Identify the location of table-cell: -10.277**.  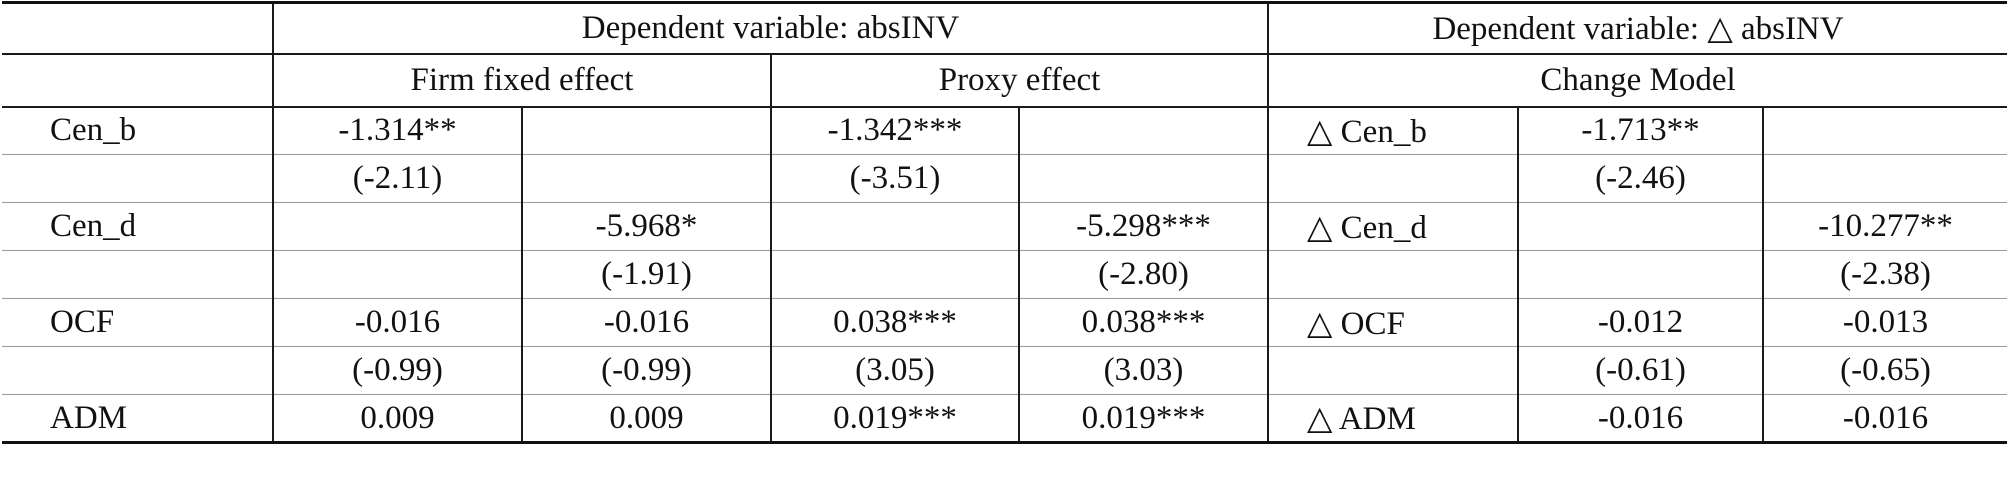
(1885, 226).